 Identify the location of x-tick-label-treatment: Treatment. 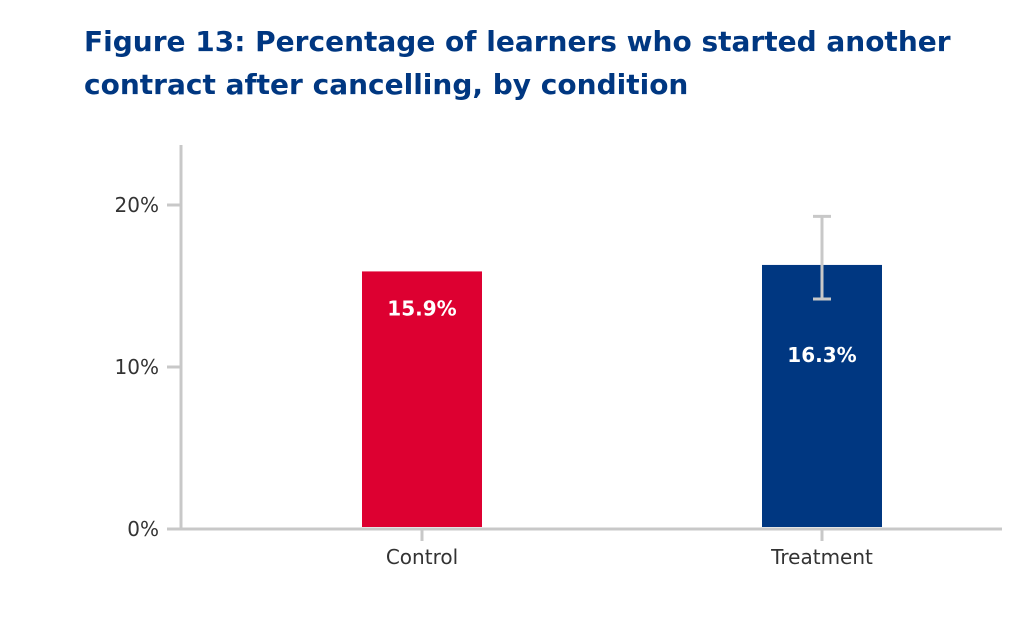
(821, 557).